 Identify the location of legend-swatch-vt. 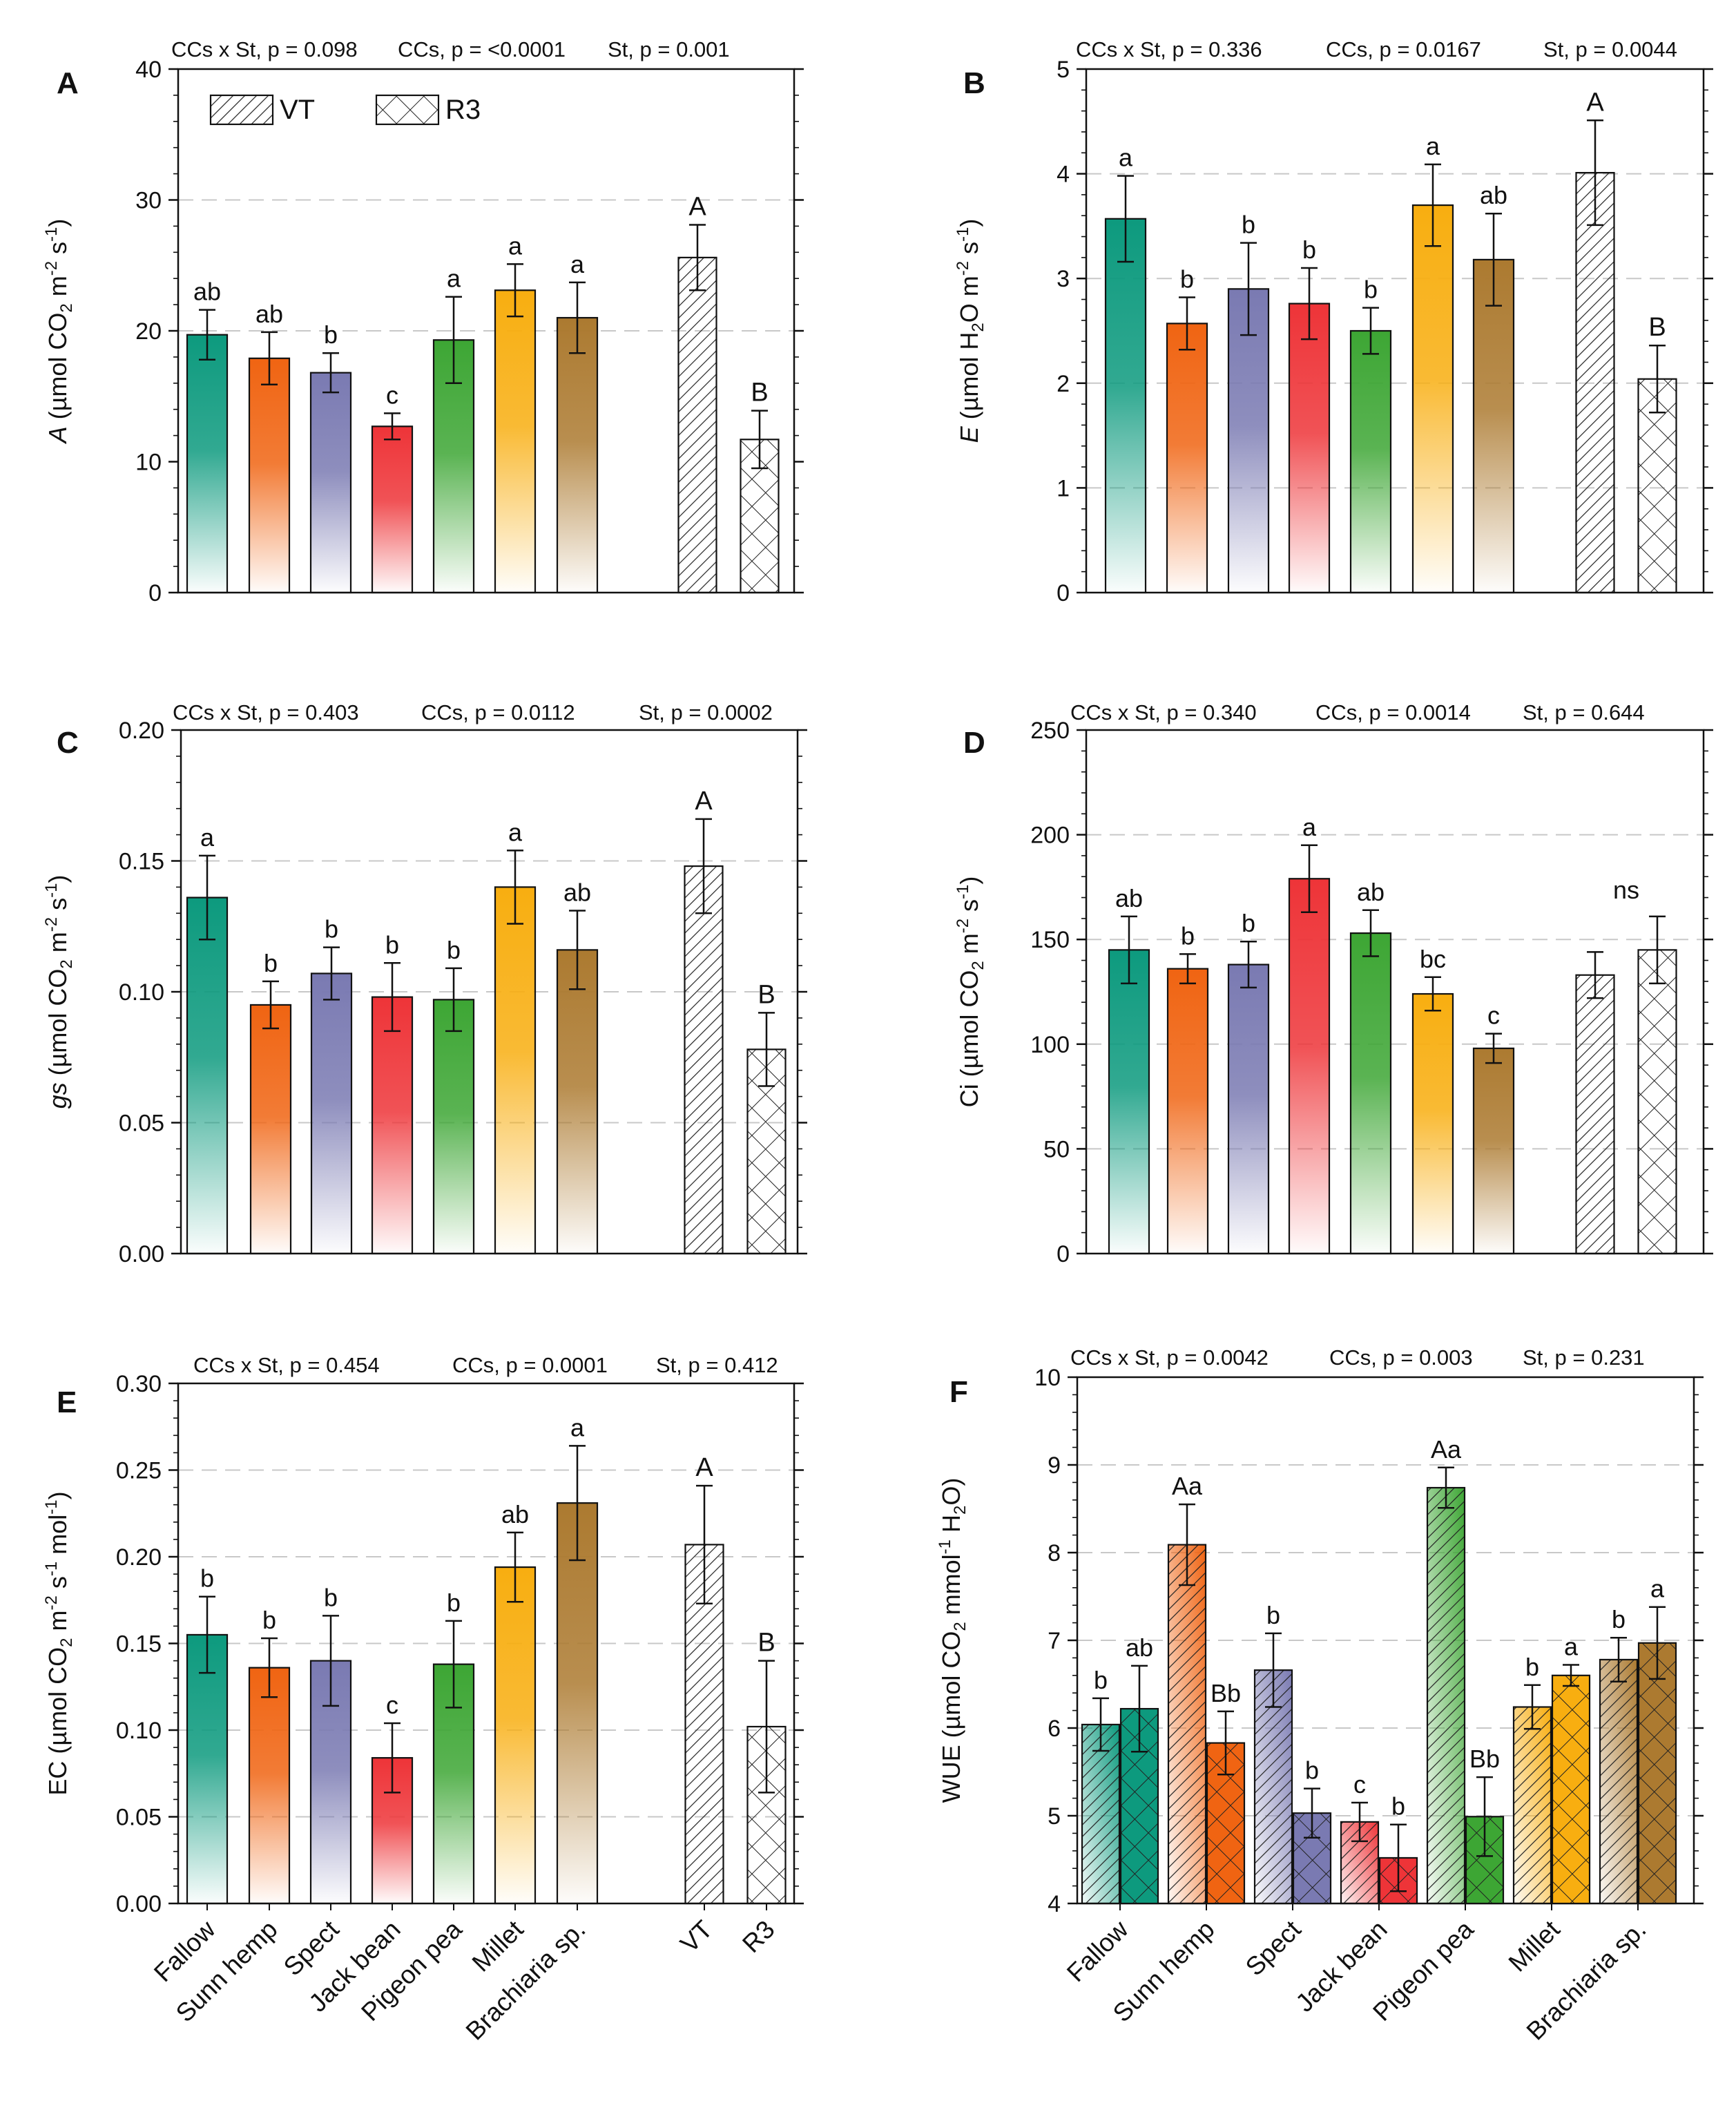
(241, 110).